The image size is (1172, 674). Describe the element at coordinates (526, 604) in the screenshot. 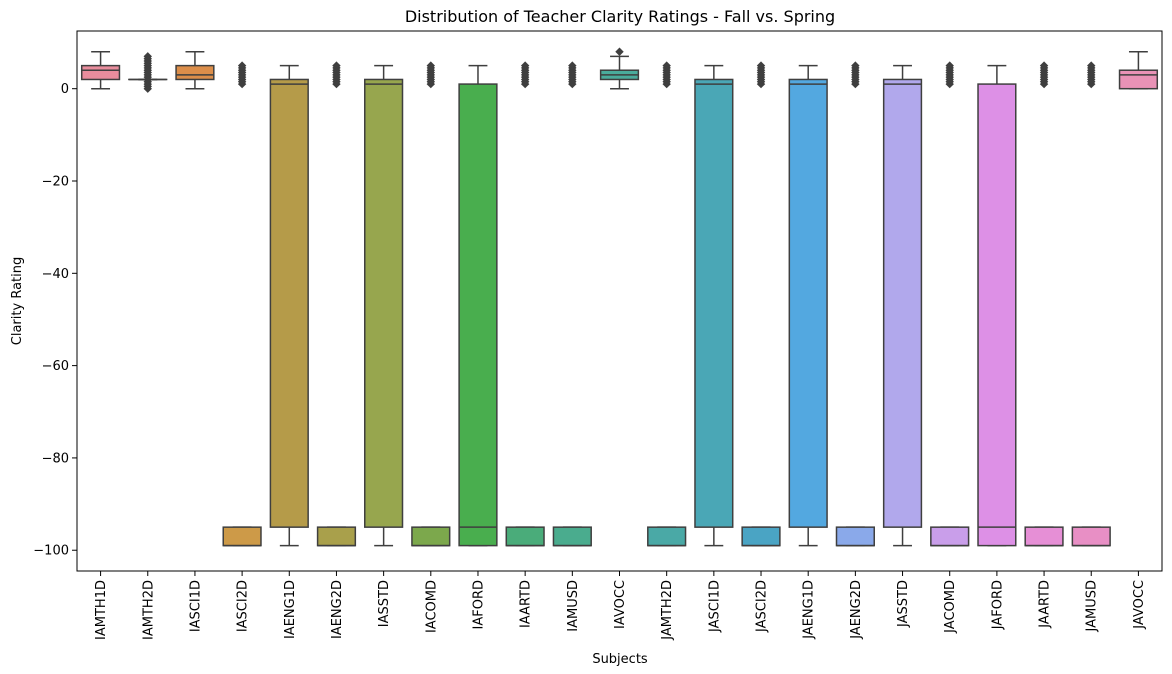

I see `x-tick-label: IAARTD` at that location.